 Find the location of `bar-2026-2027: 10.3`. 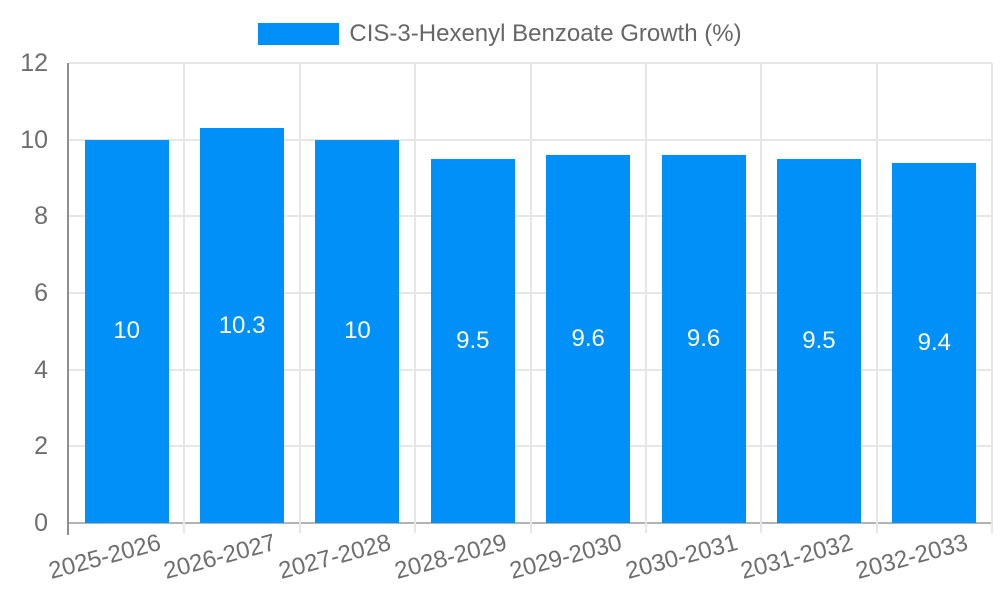

bar-2026-2027: 10.3 is located at coordinates (242, 325).